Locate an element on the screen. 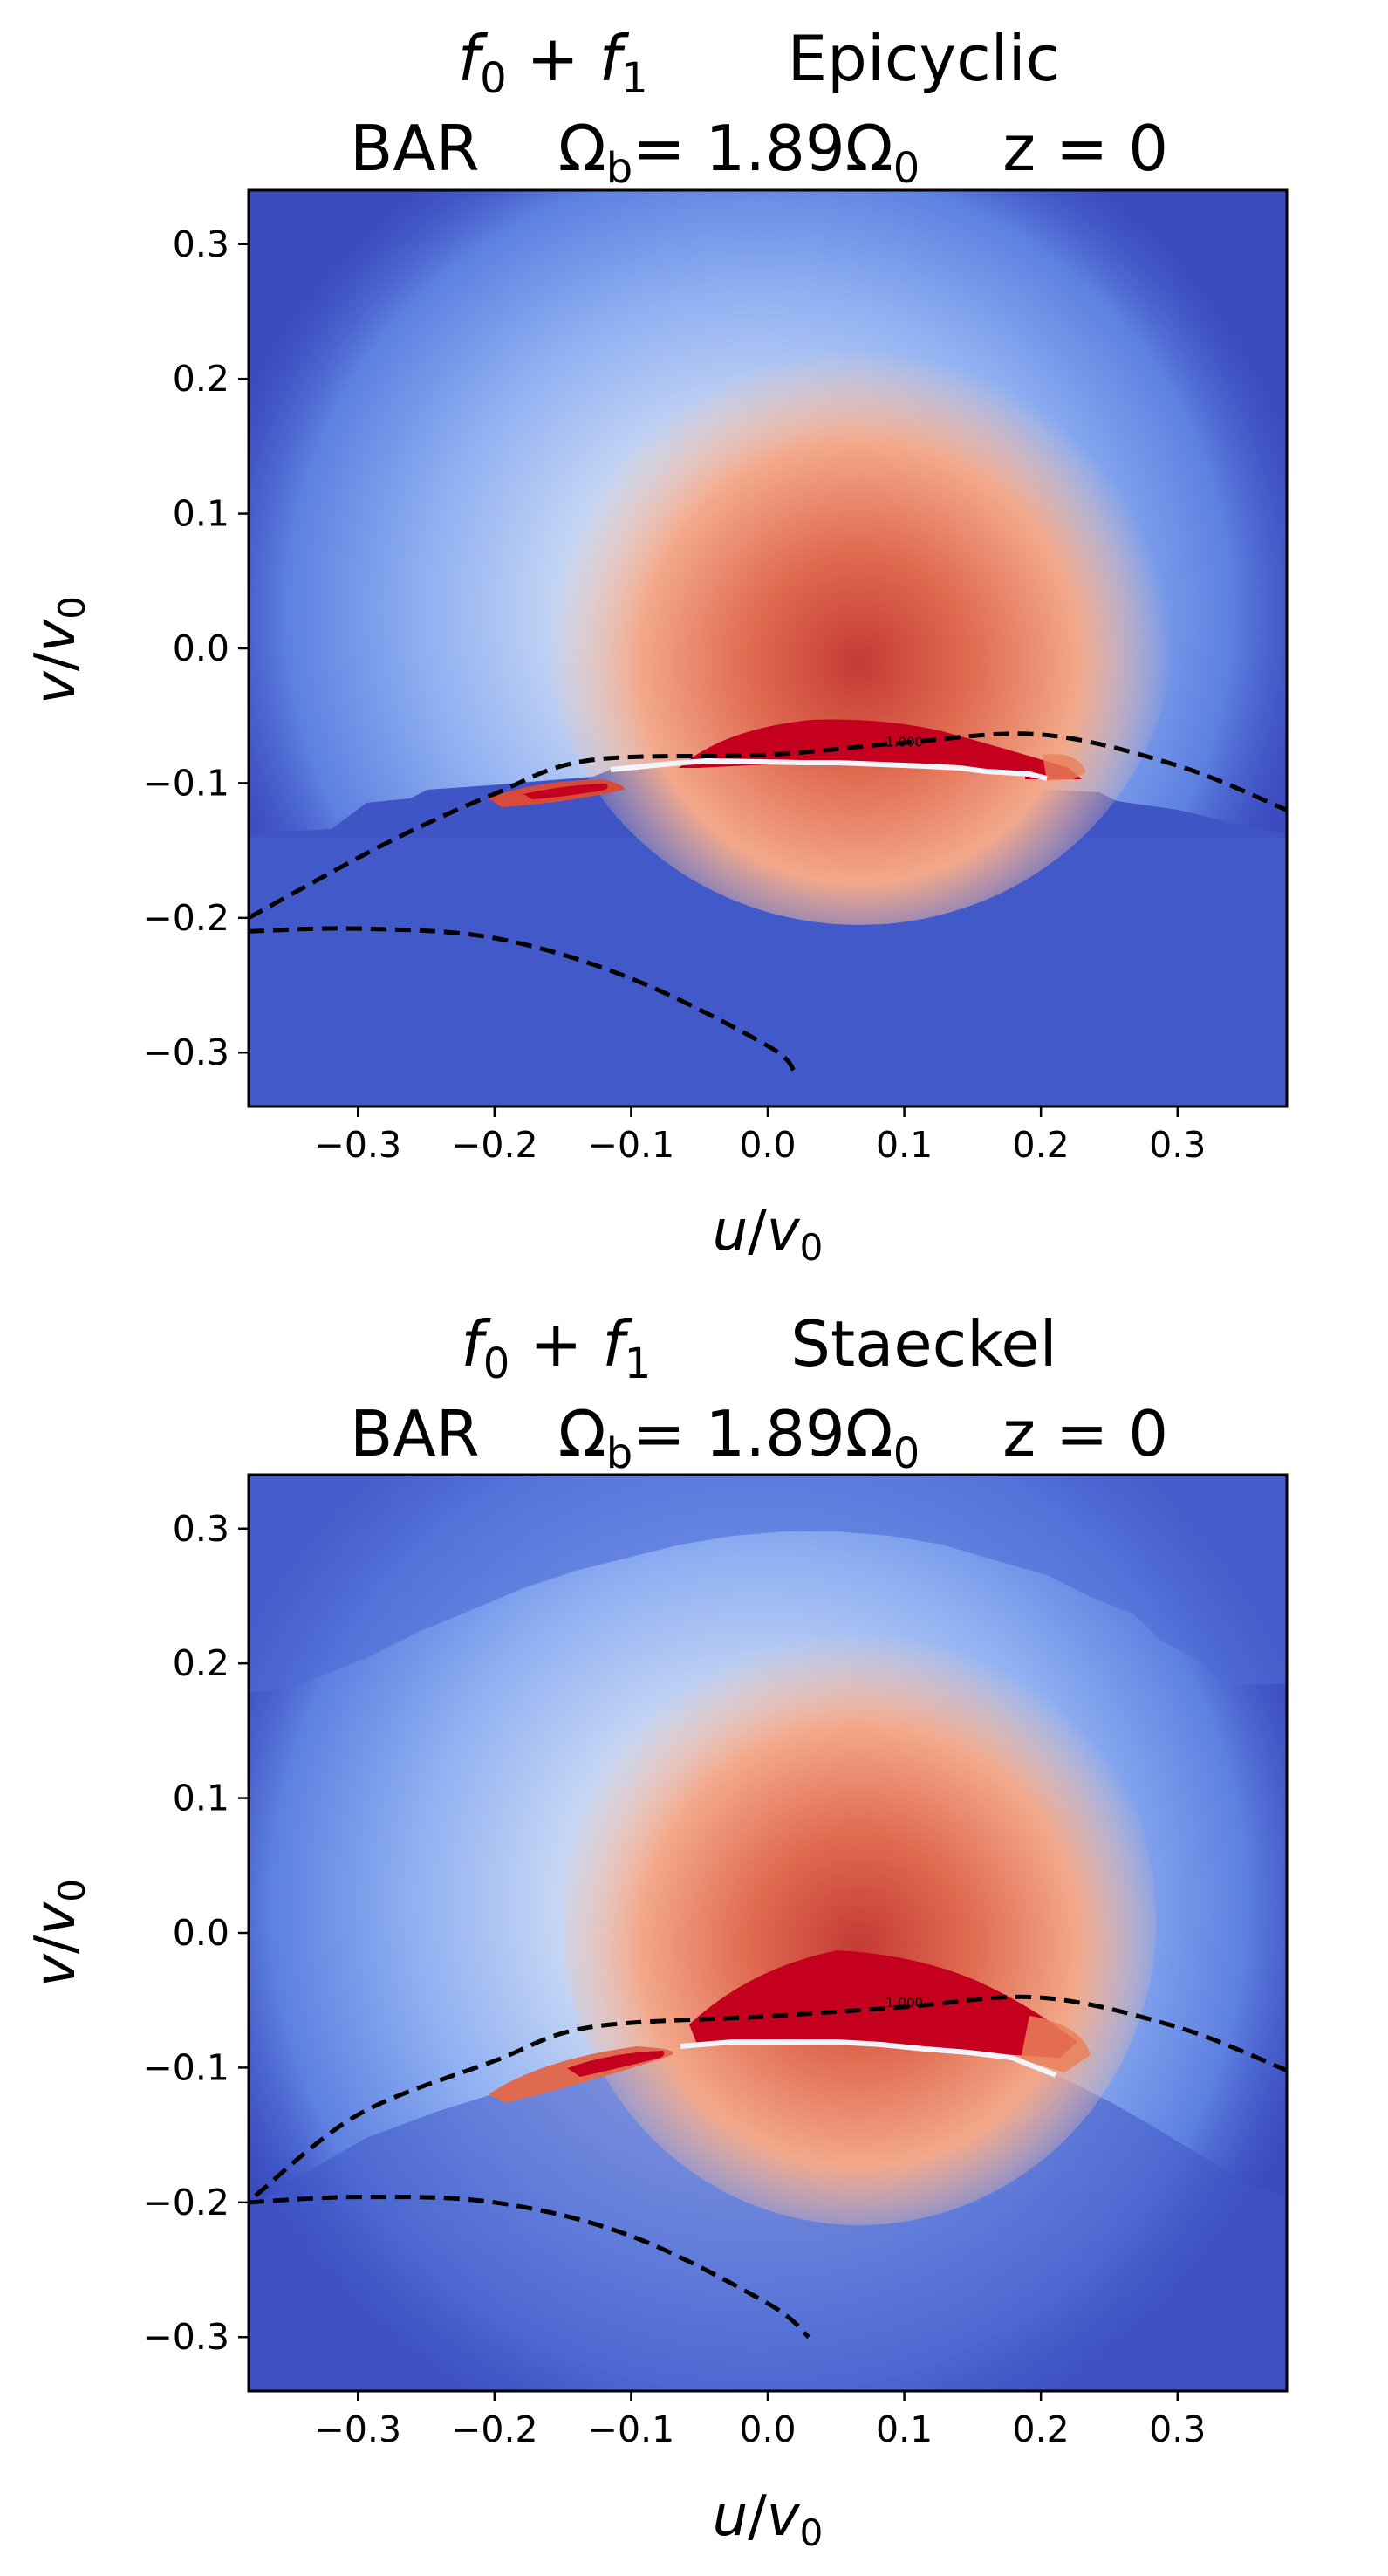 The height and width of the screenshot is (2576, 1388). y-ticks-staeckel: 0.3 0.2 0.1 0.0 −0.1 −0.2 −0.3 is located at coordinates (195, 1933).